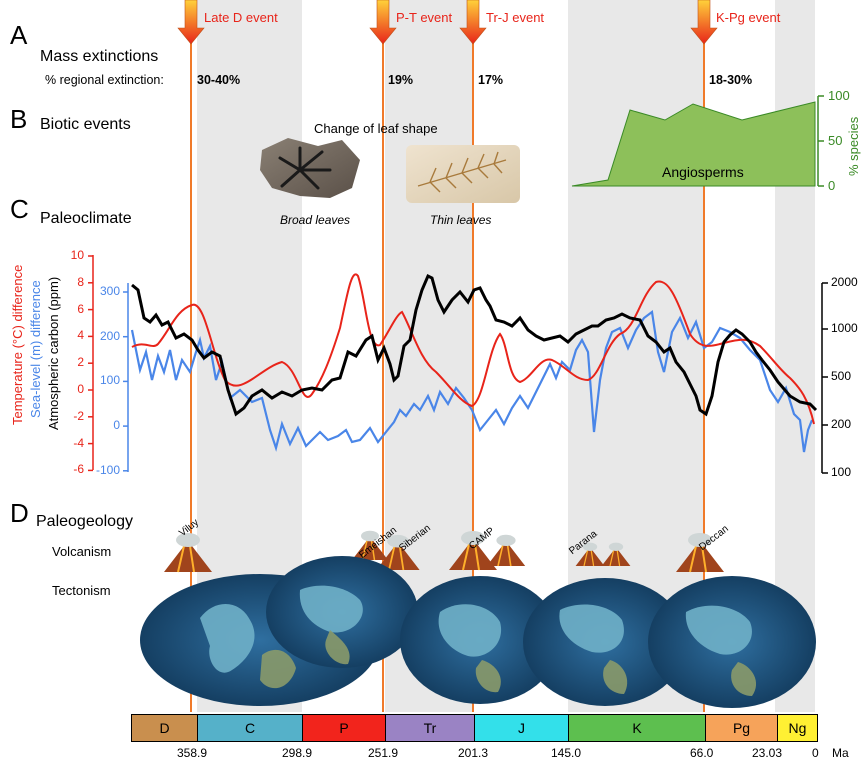  What do you see at coordinates (81, 590) in the screenshot?
I see `tectonism-label: Tectonism` at bounding box center [81, 590].